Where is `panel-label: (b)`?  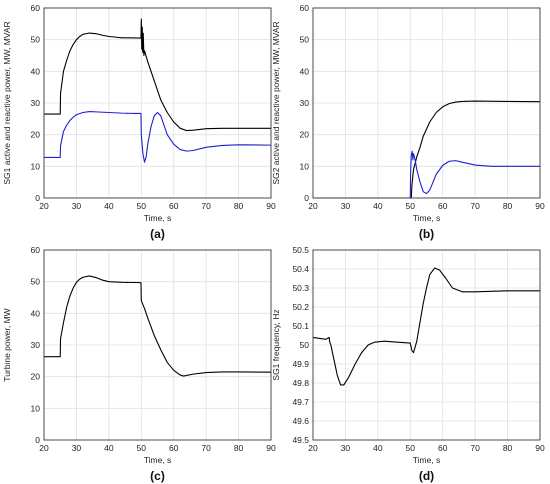 panel-label: (b) is located at coordinates (426, 234).